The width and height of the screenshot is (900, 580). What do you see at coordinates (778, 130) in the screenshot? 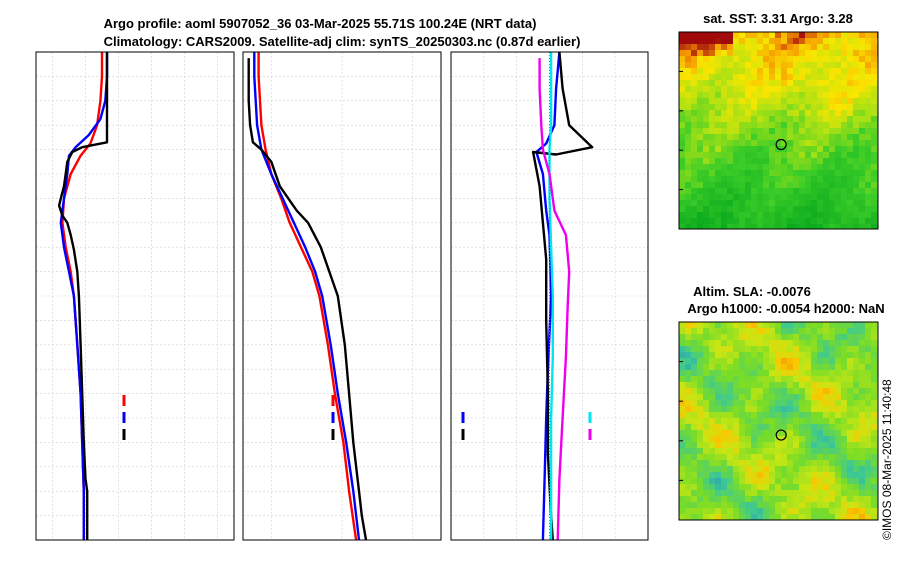
I see `sst-map` at bounding box center [778, 130].